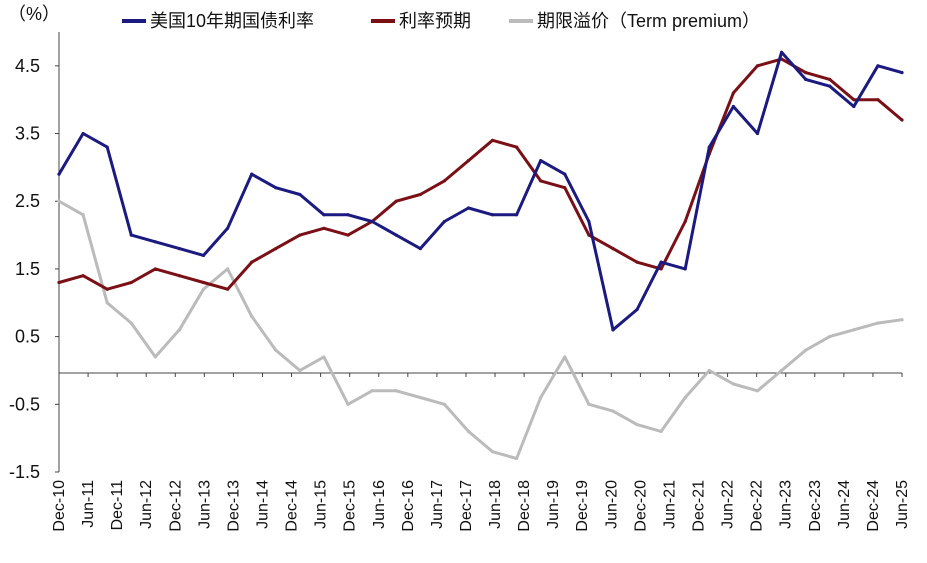 This screenshot has width=927, height=563. I want to click on x-tick-label: Dec-23, so click(815, 506).